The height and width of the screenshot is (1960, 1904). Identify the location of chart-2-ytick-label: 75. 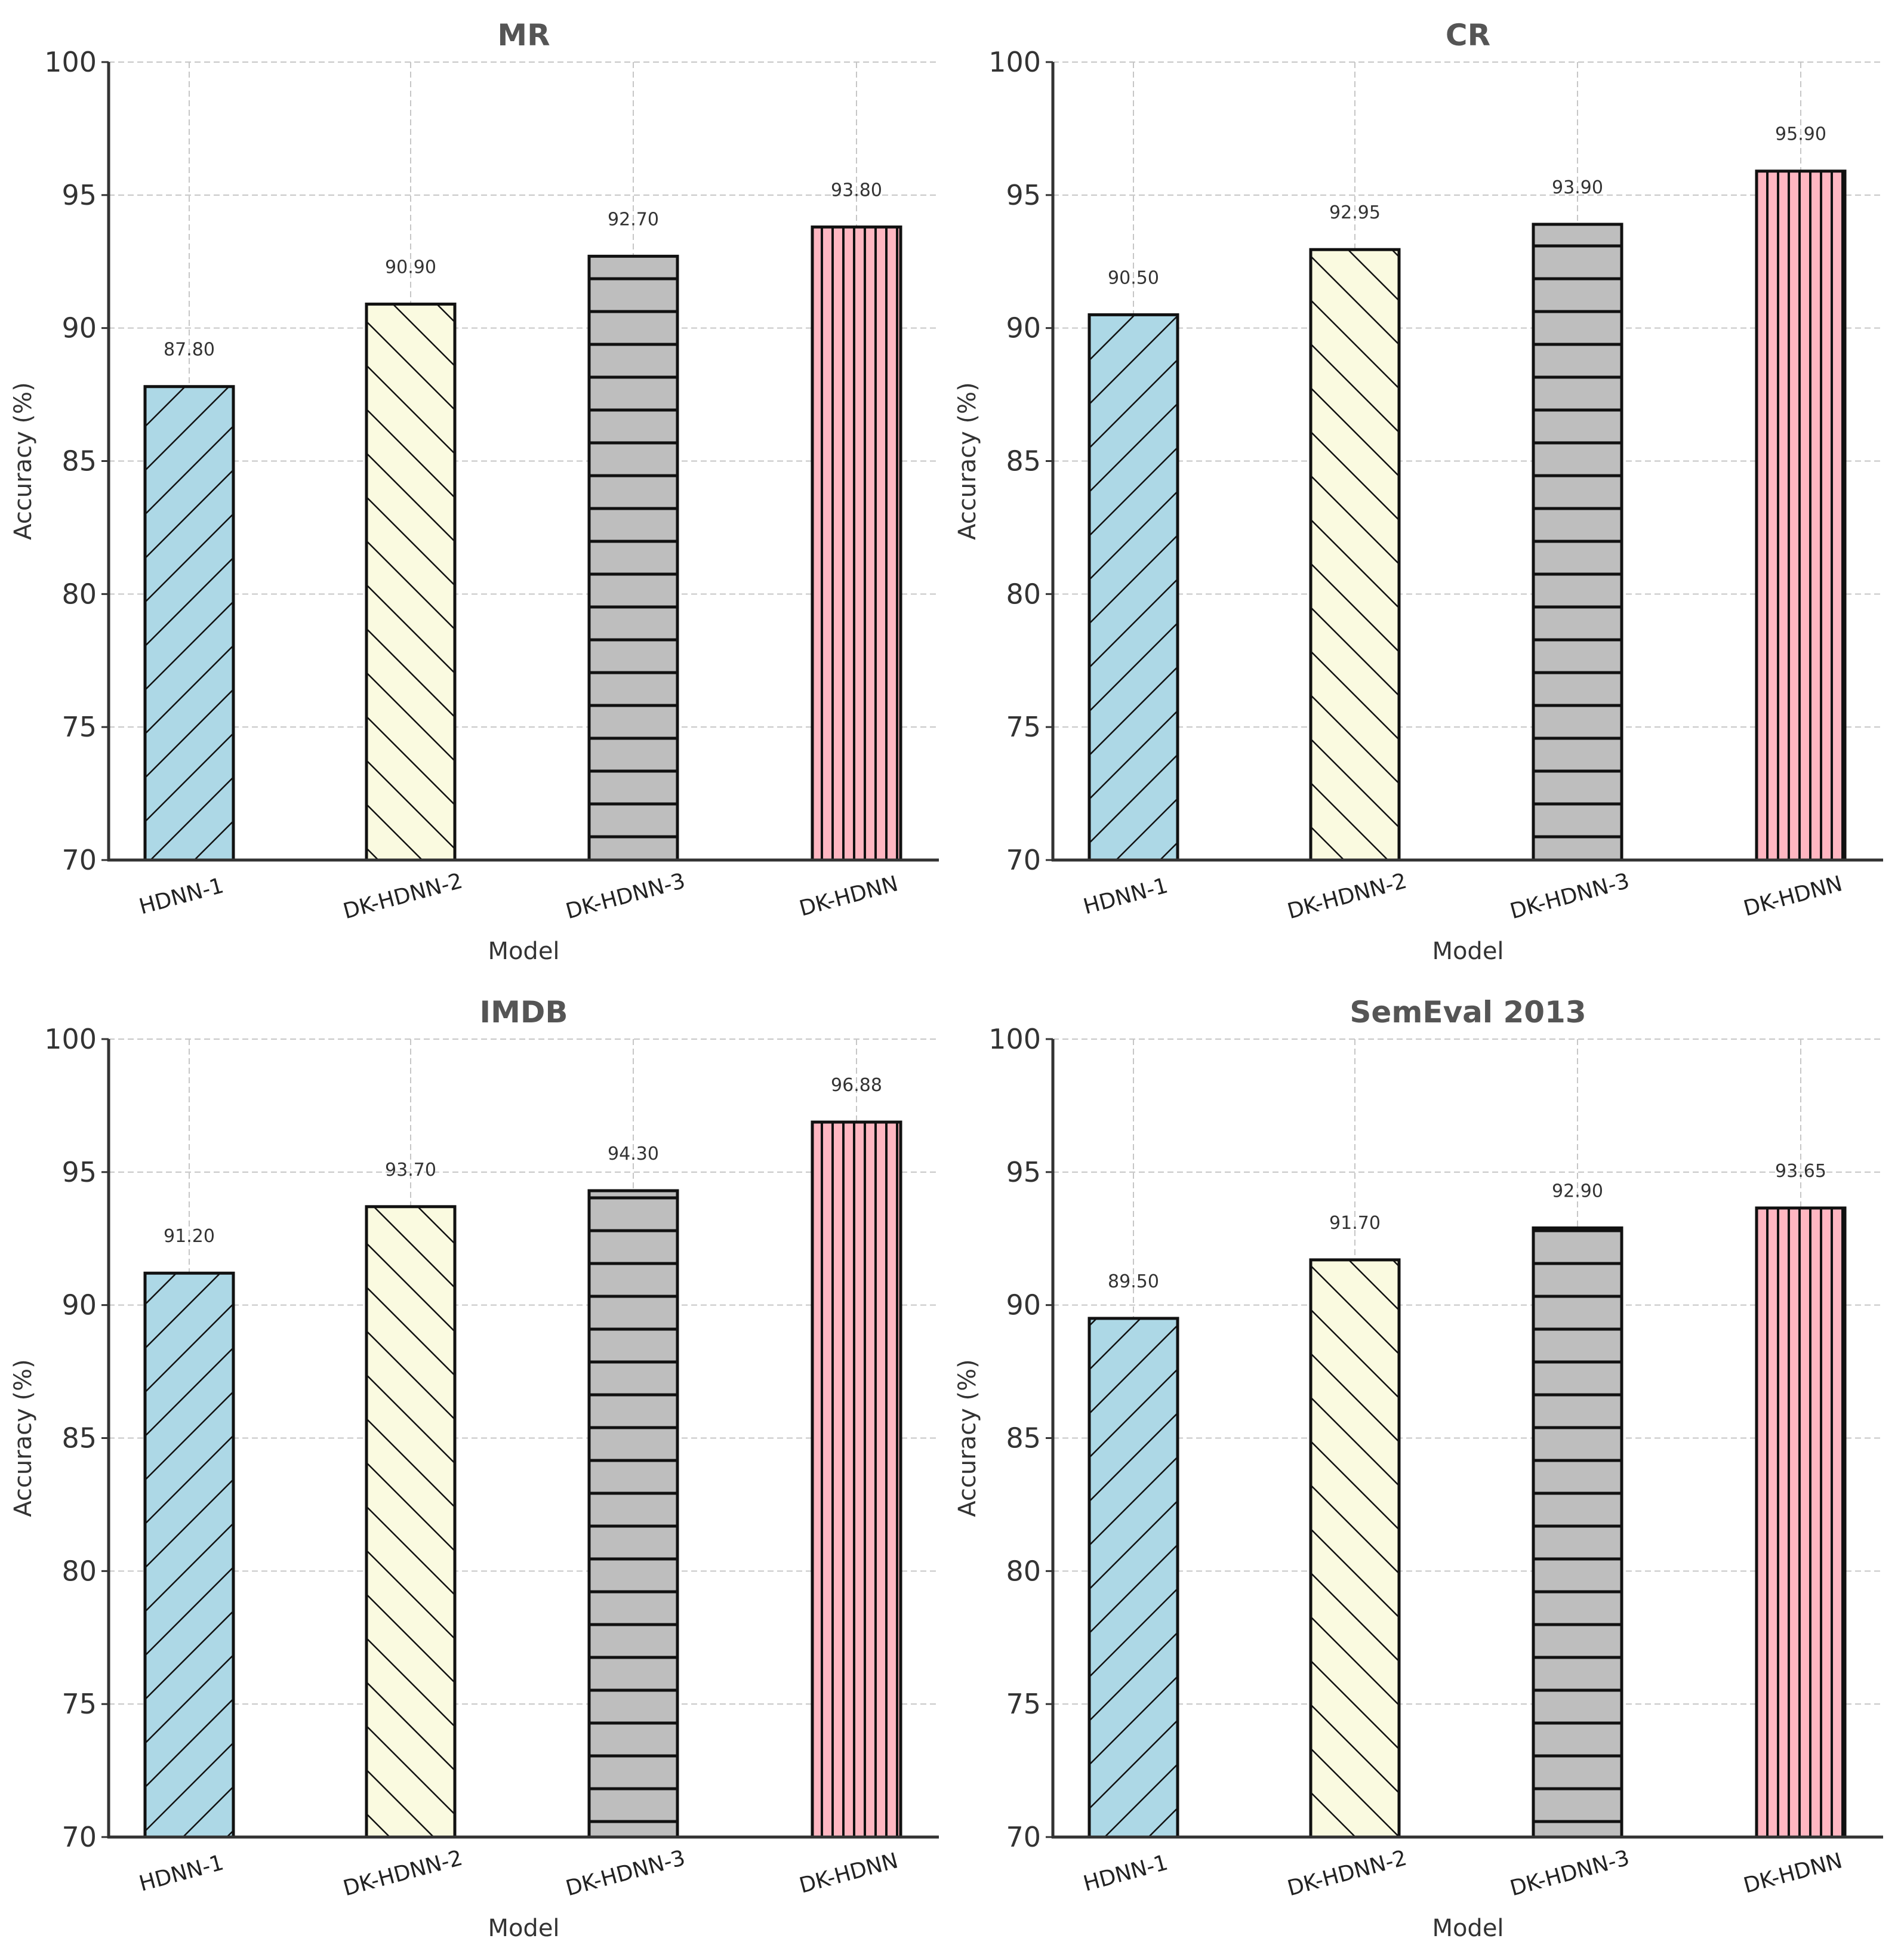
(1023, 727).